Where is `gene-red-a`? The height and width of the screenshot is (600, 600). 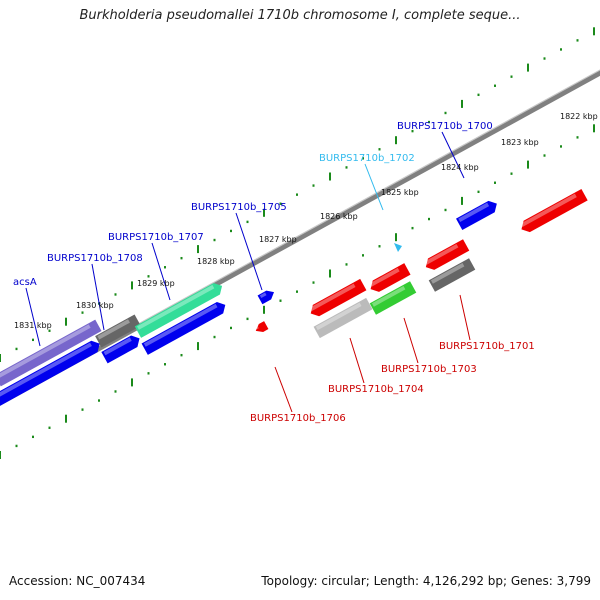 gene-red-a is located at coordinates (338, 297).